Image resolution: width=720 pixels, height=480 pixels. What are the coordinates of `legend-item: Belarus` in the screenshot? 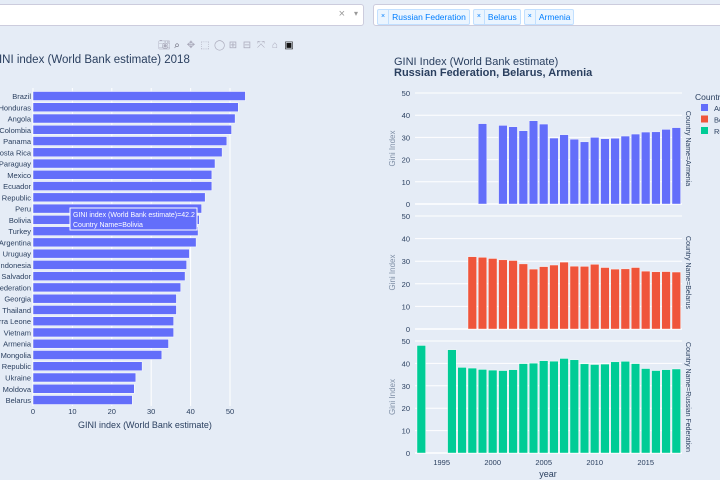 It's located at (717, 120).